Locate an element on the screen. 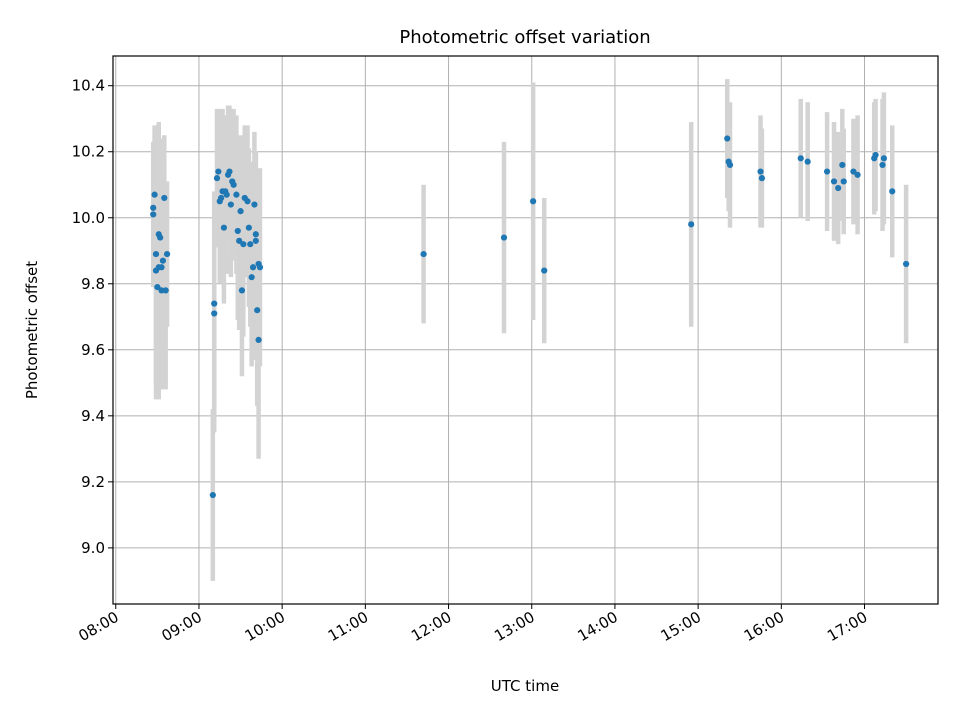  y-tick-label: 10.4 is located at coordinates (88, 86).